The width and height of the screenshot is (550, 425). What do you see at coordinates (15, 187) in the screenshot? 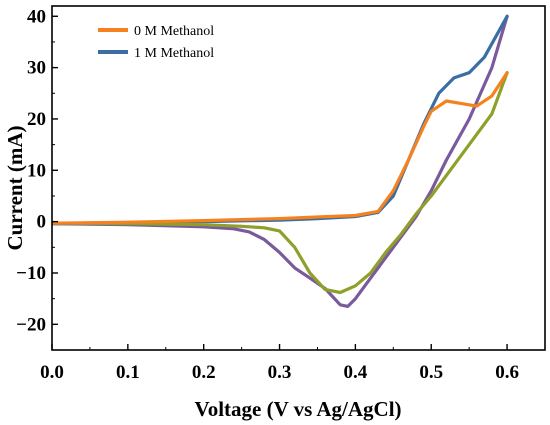
I see `y-axis-title: Current (mA)` at bounding box center [15, 187].